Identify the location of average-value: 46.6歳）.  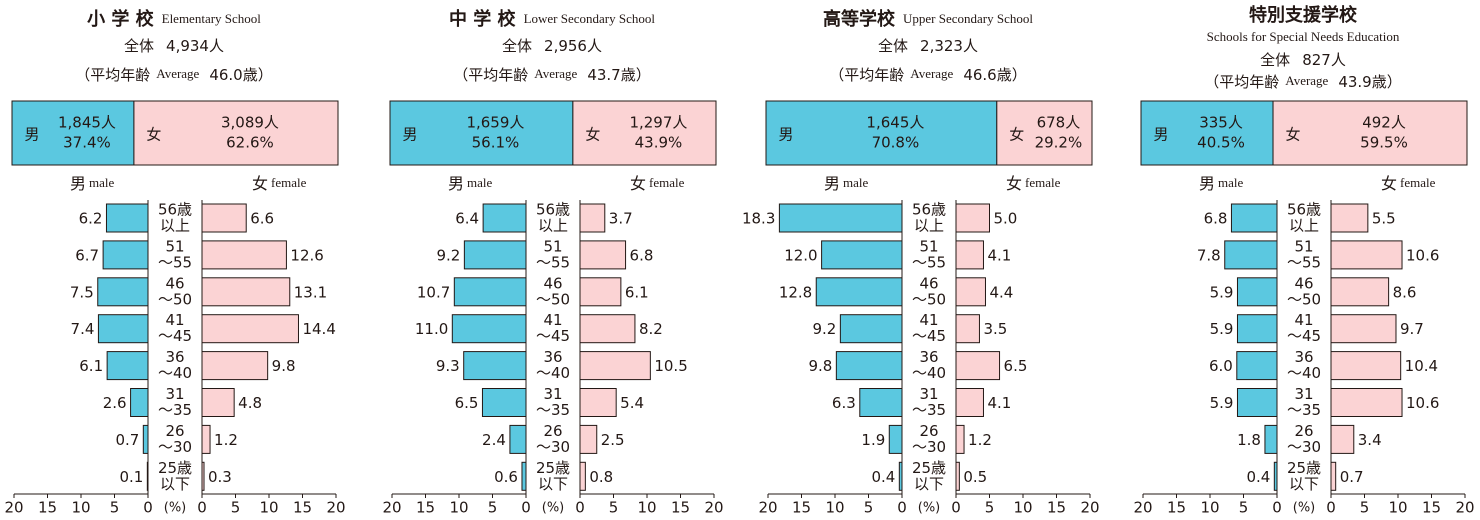
(994, 75).